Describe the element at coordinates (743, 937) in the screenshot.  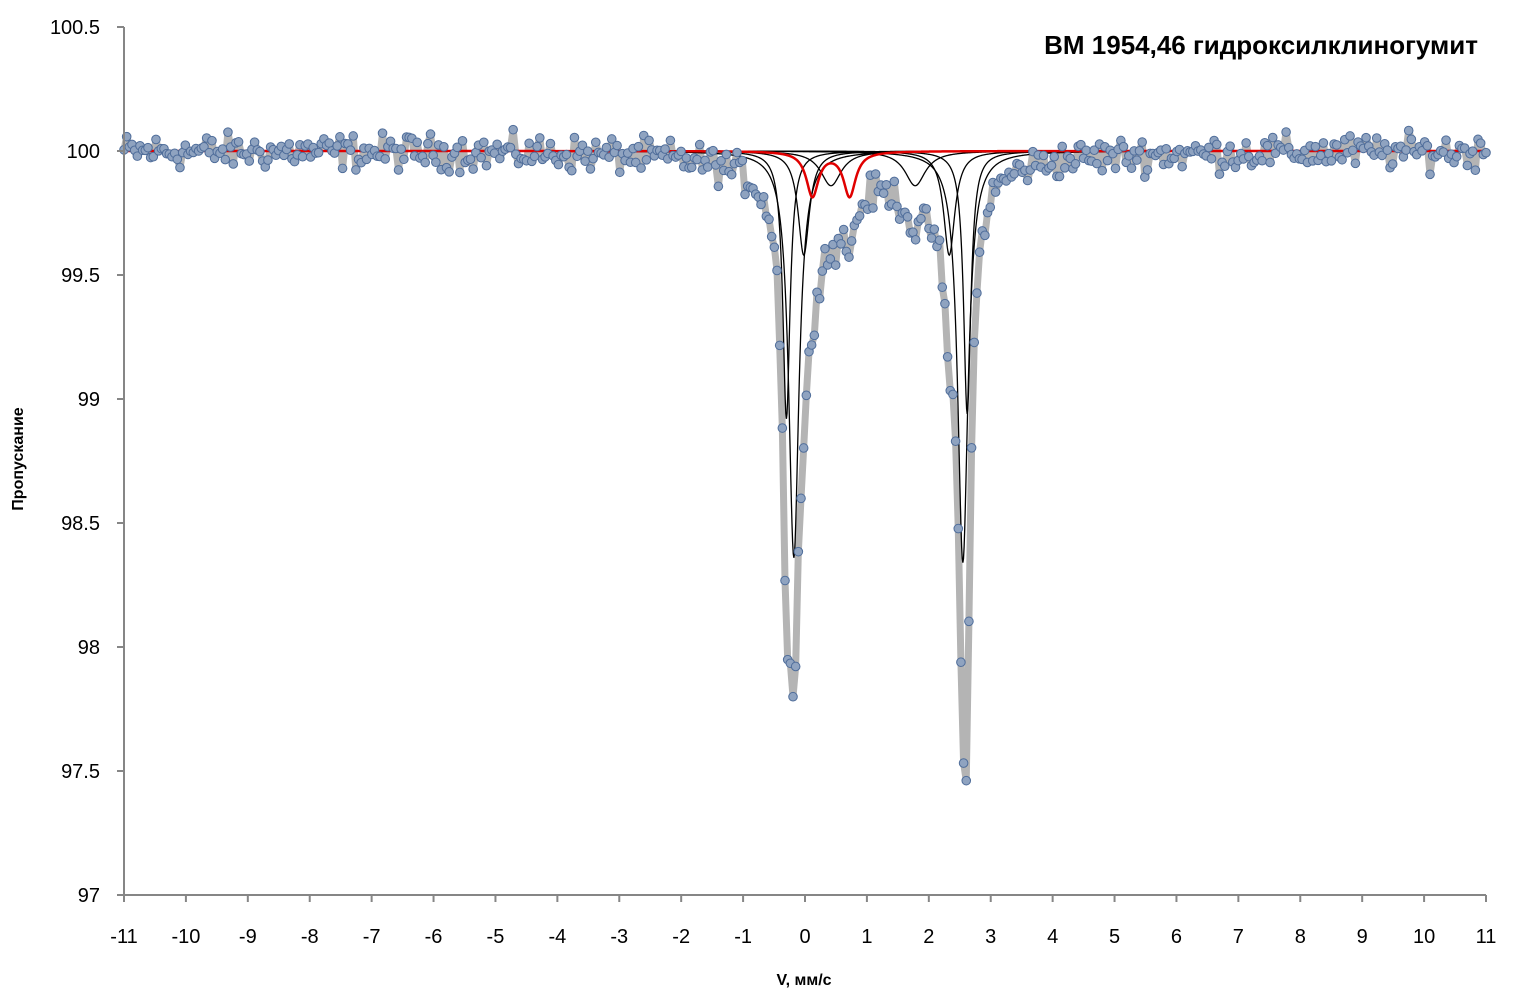
I see `x-tick-label: -1` at that location.